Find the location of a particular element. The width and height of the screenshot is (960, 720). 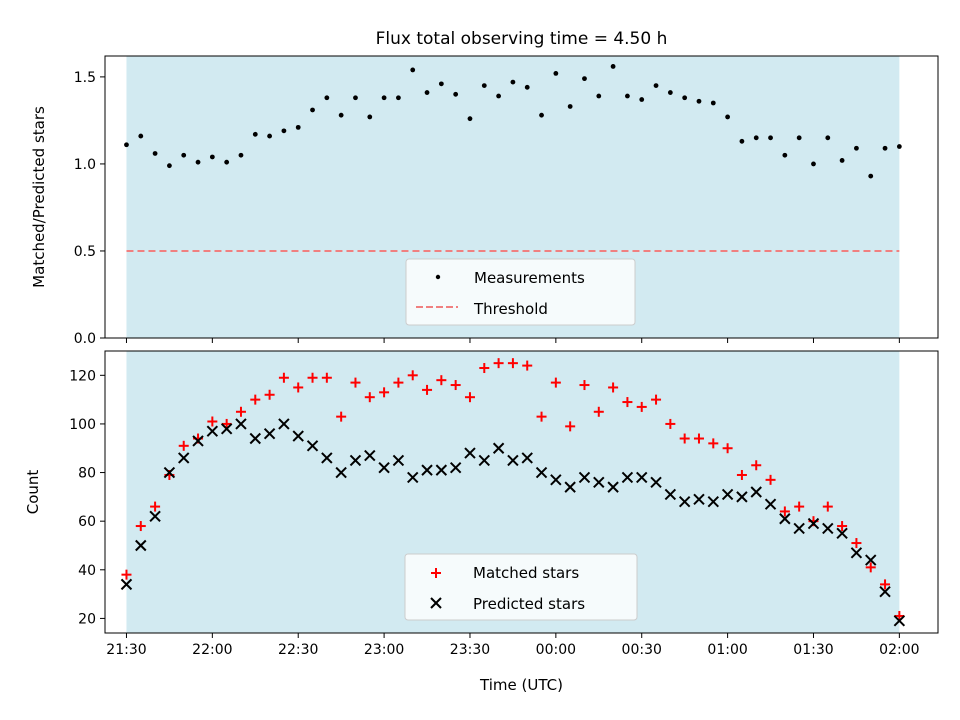

legend-matched-label: Matched stars is located at coordinates (526, 573).